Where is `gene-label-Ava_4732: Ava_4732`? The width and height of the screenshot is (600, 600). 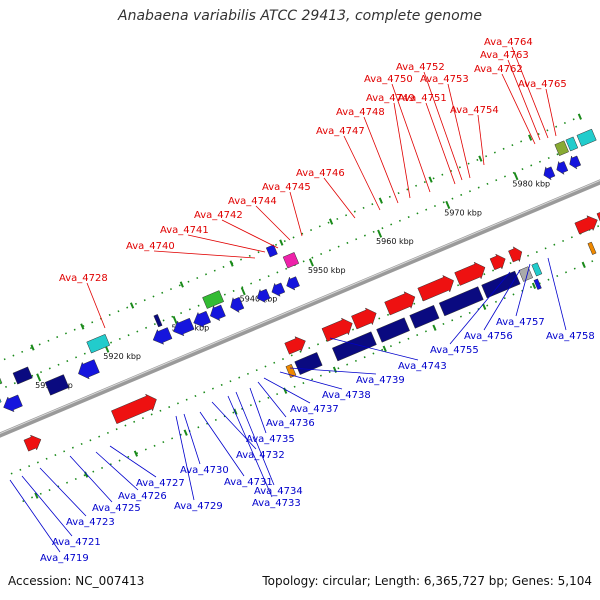 gene-label-Ava_4732: Ava_4732 is located at coordinates (260, 455).